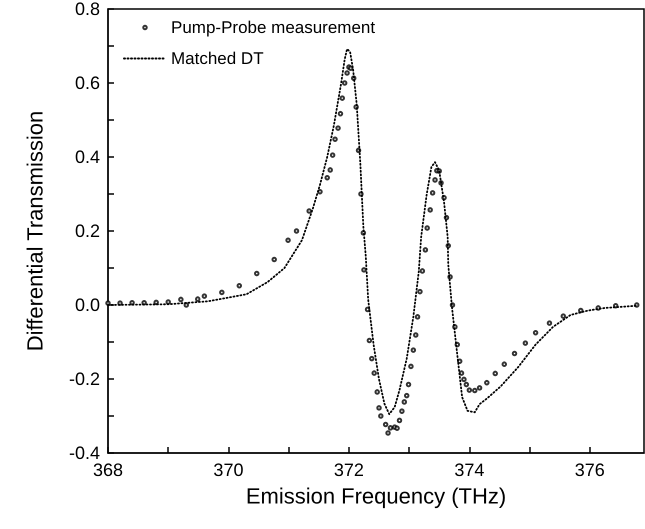 This screenshot has width=645, height=529. What do you see at coordinates (589, 470) in the screenshot?
I see `x-tick-label: 376` at bounding box center [589, 470].